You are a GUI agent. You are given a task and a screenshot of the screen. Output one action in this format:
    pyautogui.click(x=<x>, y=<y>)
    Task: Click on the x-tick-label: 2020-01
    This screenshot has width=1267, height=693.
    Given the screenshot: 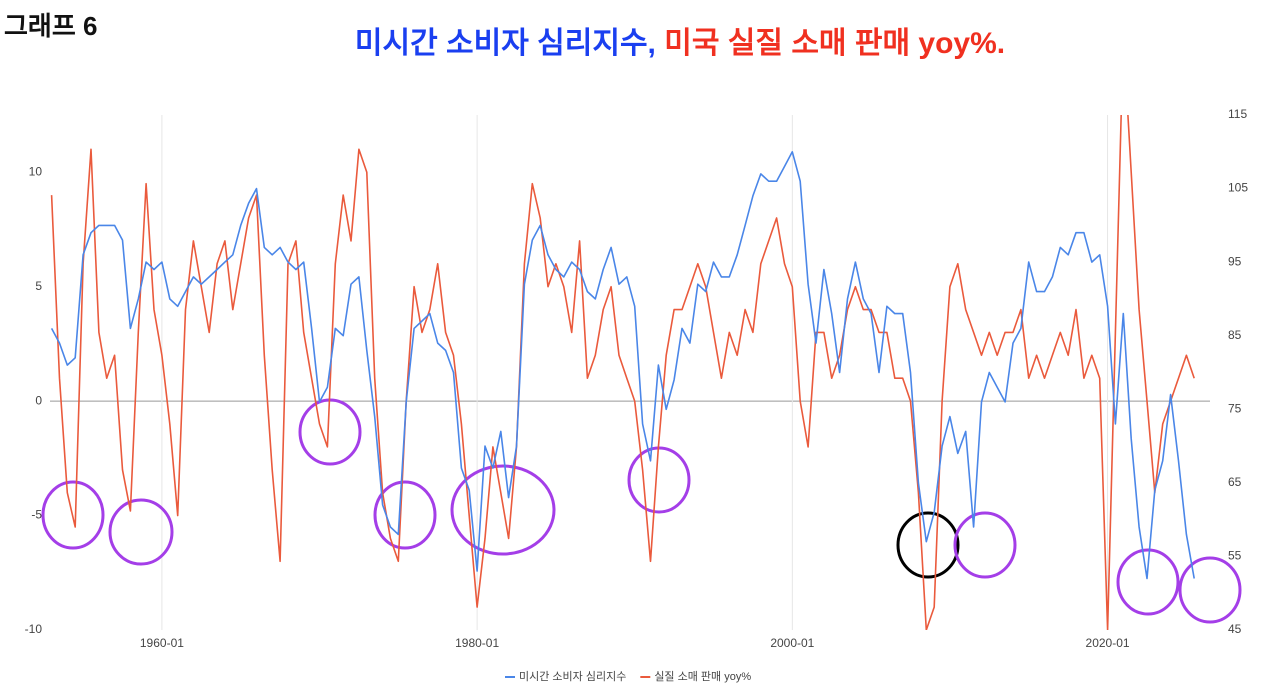 What is the action you would take?
    pyautogui.click(x=1108, y=643)
    